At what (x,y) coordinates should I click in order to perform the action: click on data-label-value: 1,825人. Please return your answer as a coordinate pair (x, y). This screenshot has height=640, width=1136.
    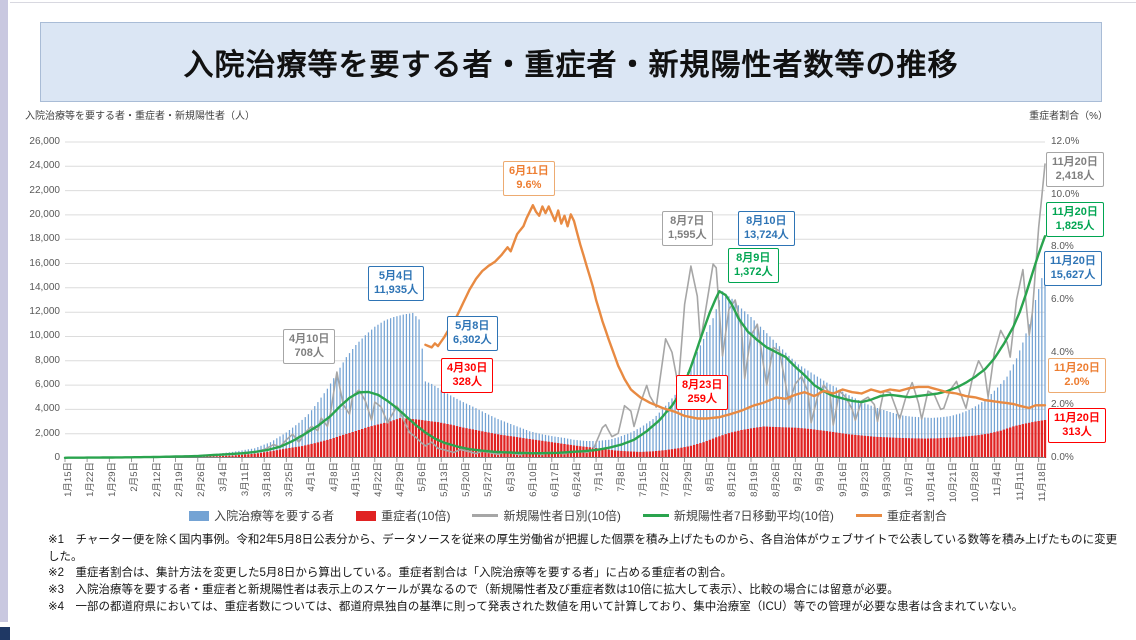
    Looking at the image, I should click on (1075, 226).